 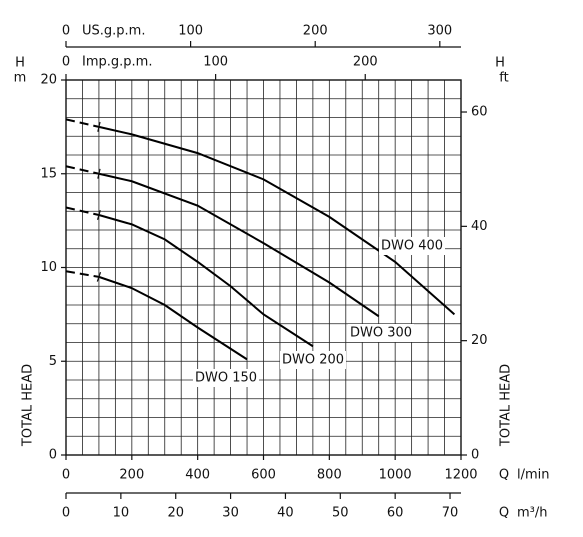 I want to click on x-tick-label: 1000, so click(x=395, y=475).